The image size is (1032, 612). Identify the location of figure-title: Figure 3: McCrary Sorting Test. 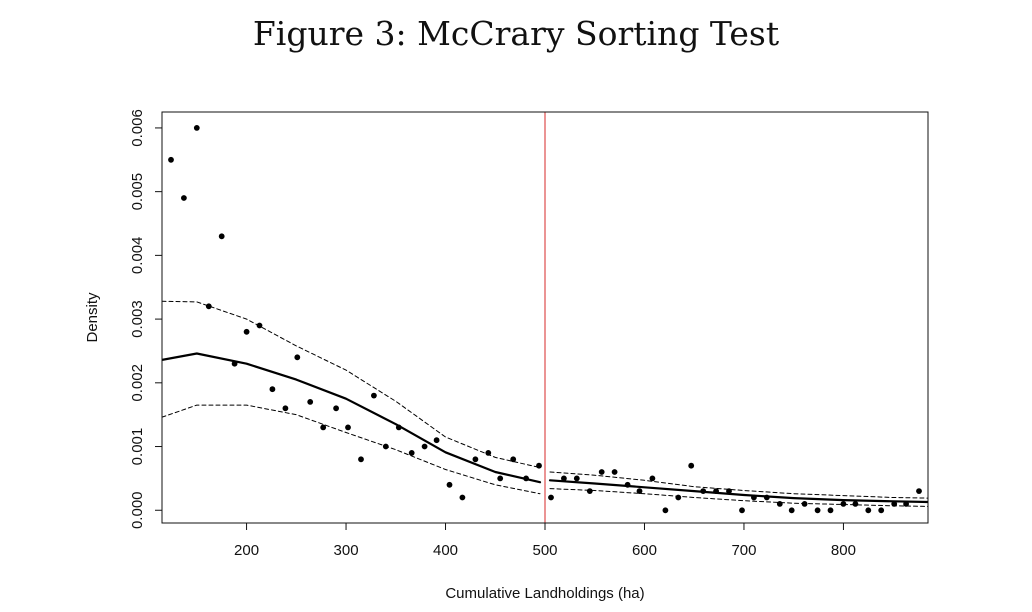
(516, 33).